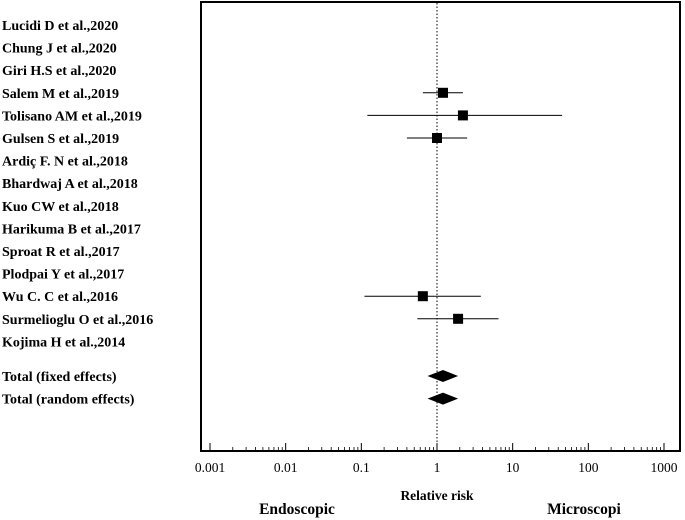 The image size is (685, 520). Describe the element at coordinates (72, 116) in the screenshot. I see `study-label: Tolisano AM et al.,2019` at that location.